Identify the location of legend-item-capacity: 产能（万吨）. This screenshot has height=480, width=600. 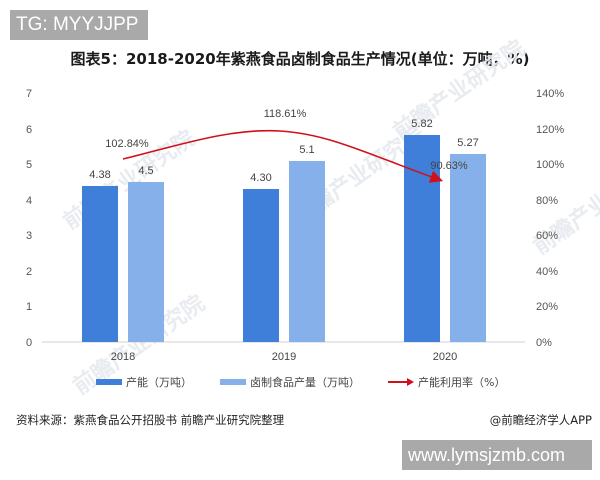
(144, 382).